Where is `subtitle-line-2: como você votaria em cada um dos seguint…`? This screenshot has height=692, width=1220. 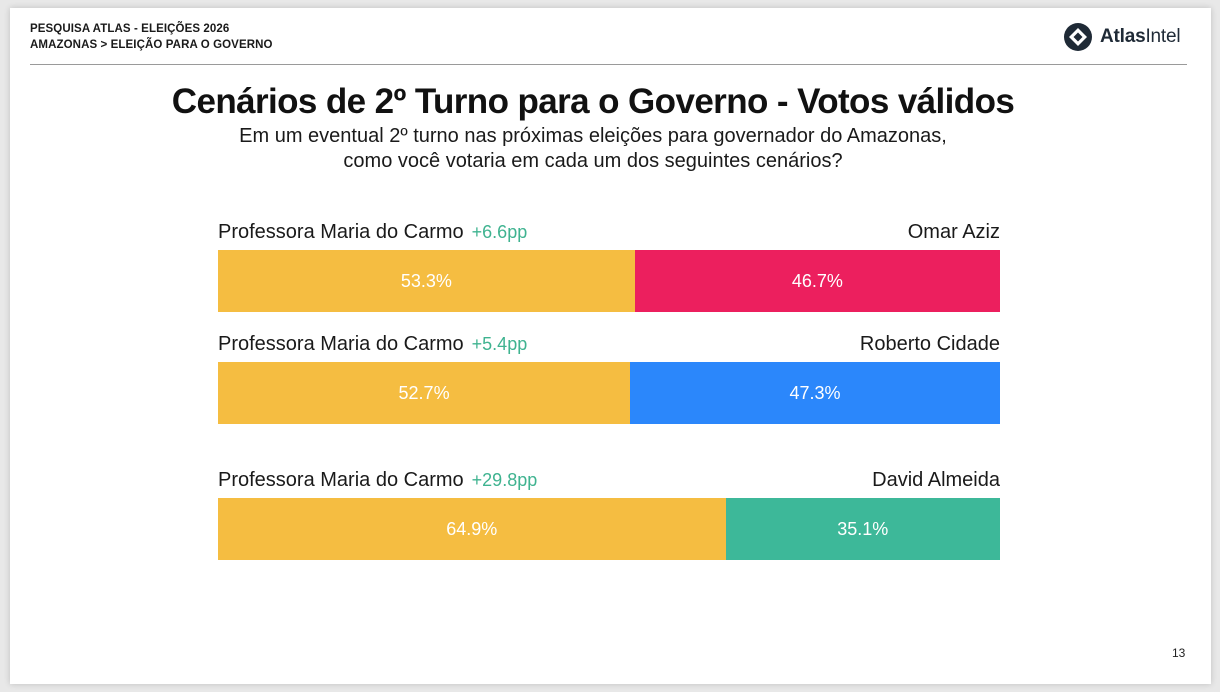 subtitle-line-2: como você votaria em cada um dos seguint… is located at coordinates (593, 161).